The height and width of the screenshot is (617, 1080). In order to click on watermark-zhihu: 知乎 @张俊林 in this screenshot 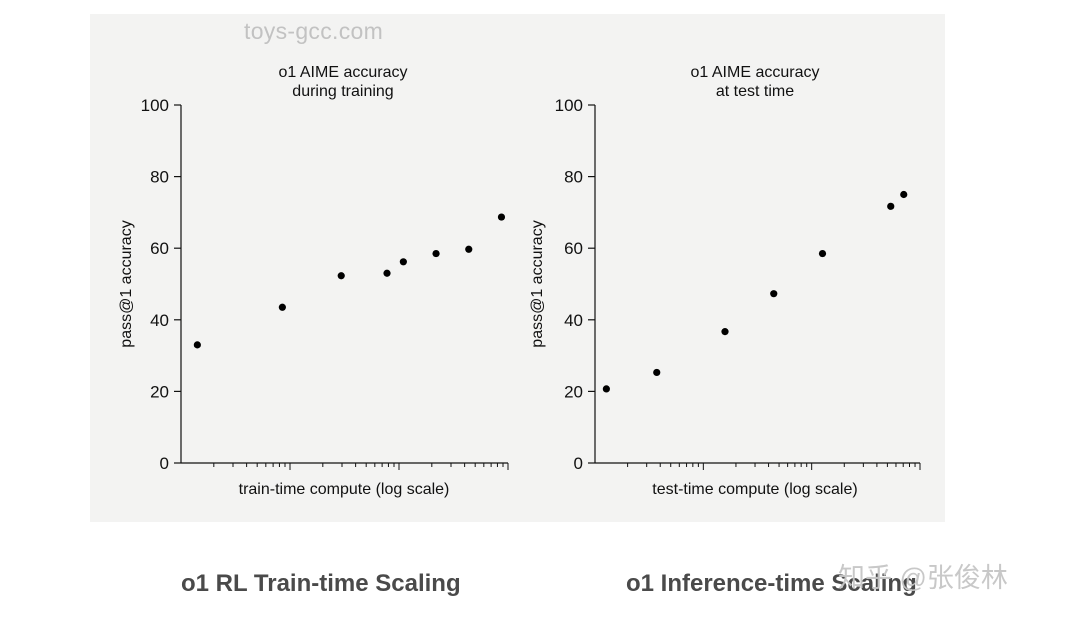, I will do `click(923, 578)`.